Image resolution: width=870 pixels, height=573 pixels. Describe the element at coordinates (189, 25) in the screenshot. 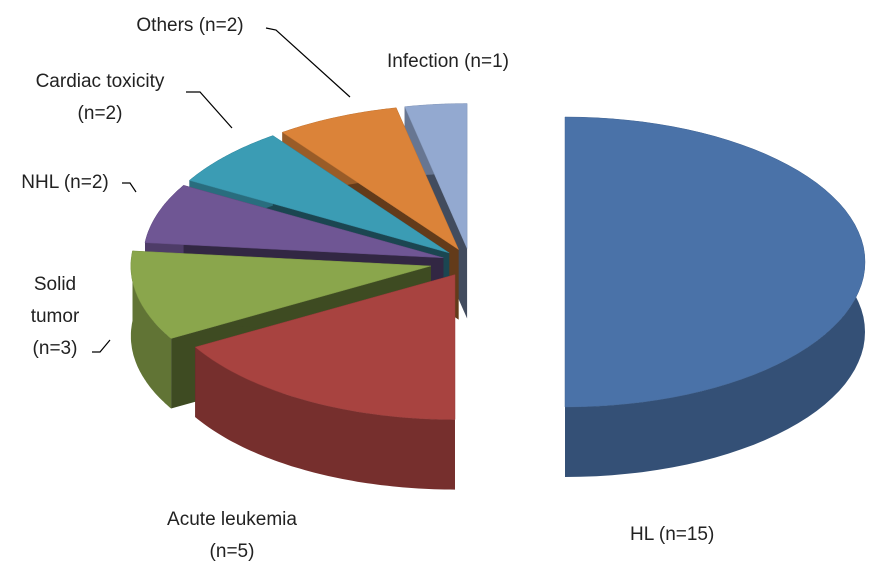

I see `category-label: Others (n=2)` at that location.